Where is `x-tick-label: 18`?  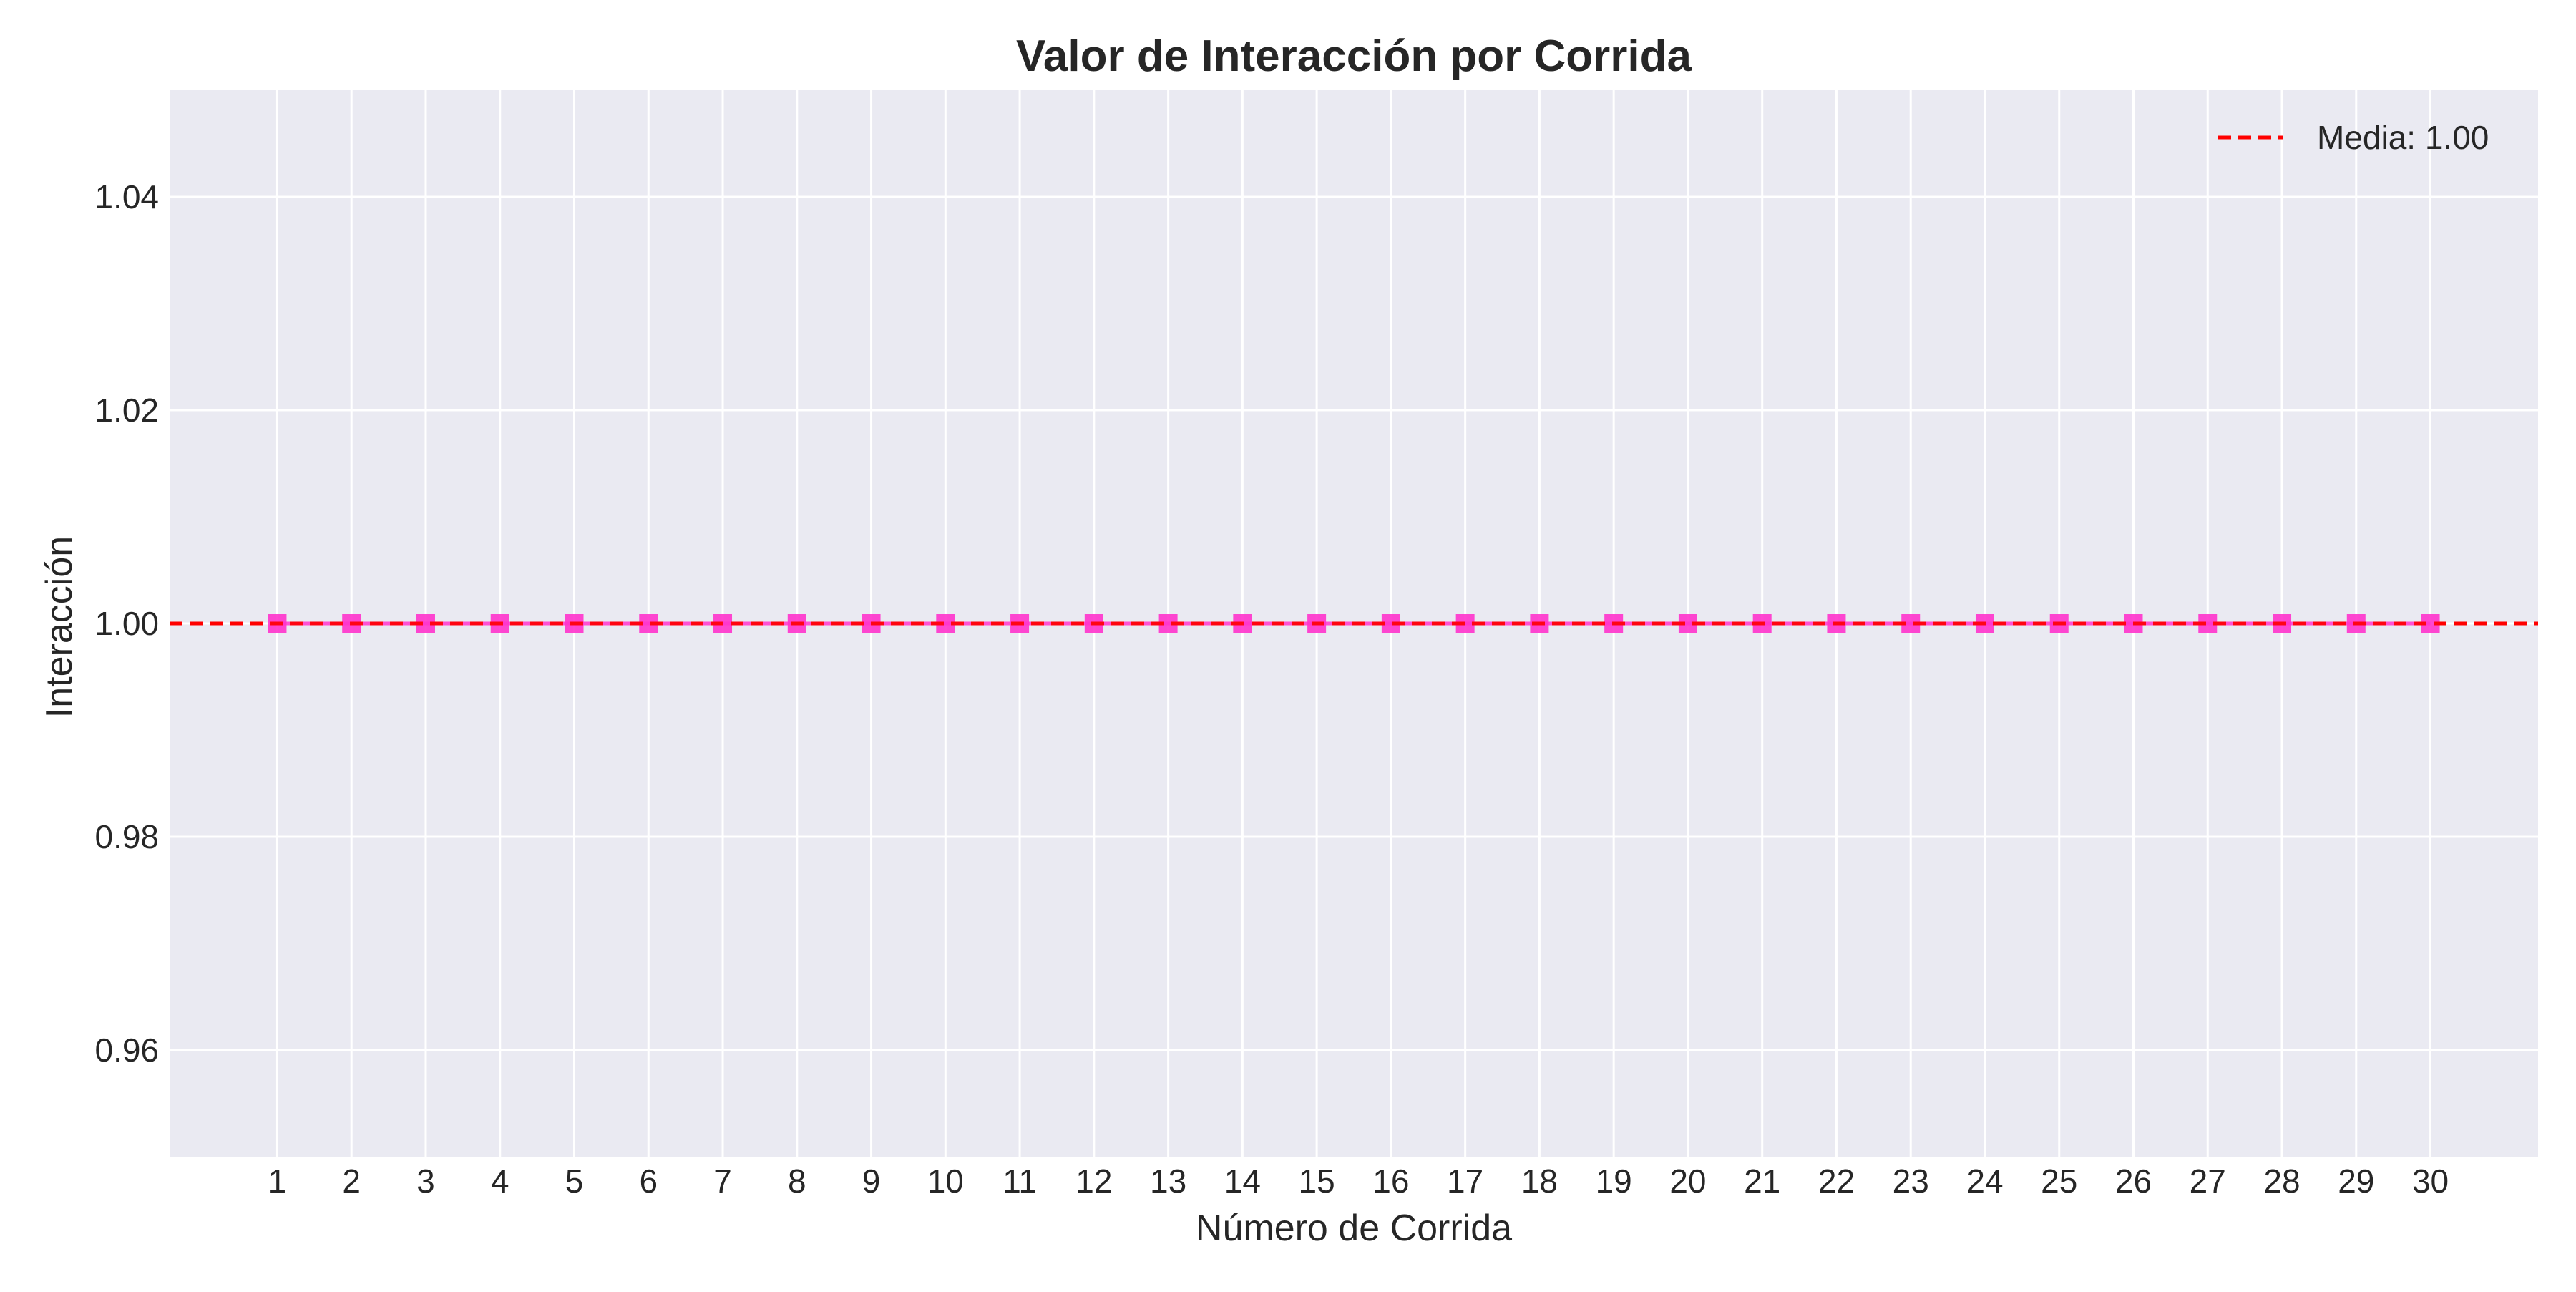 x-tick-label: 18 is located at coordinates (1539, 1181).